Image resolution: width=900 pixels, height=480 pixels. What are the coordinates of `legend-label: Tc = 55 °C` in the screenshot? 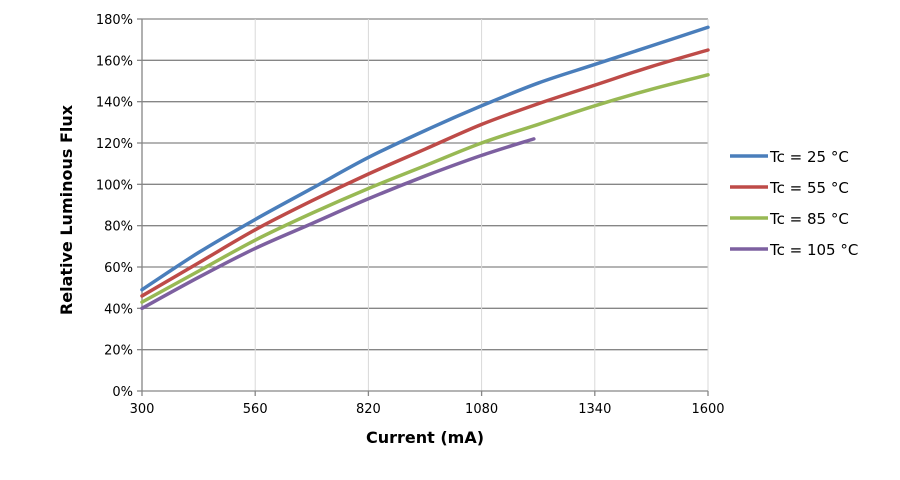 It's located at (809, 188).